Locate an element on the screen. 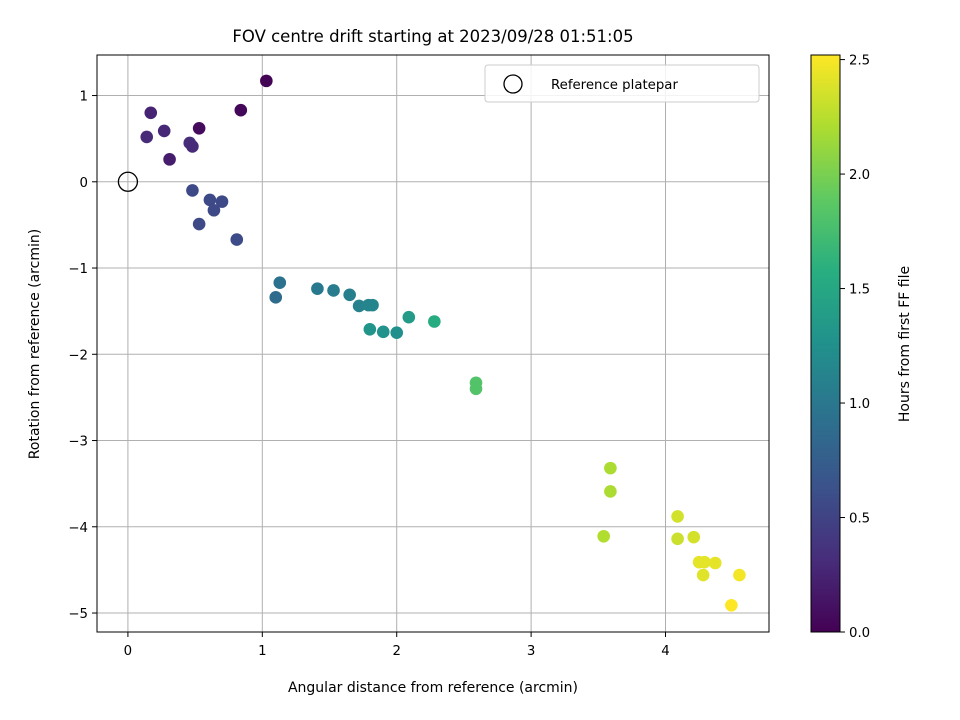 Image resolution: width=960 pixels, height=720 pixels. y-tick-label: −2 is located at coordinates (78, 355).